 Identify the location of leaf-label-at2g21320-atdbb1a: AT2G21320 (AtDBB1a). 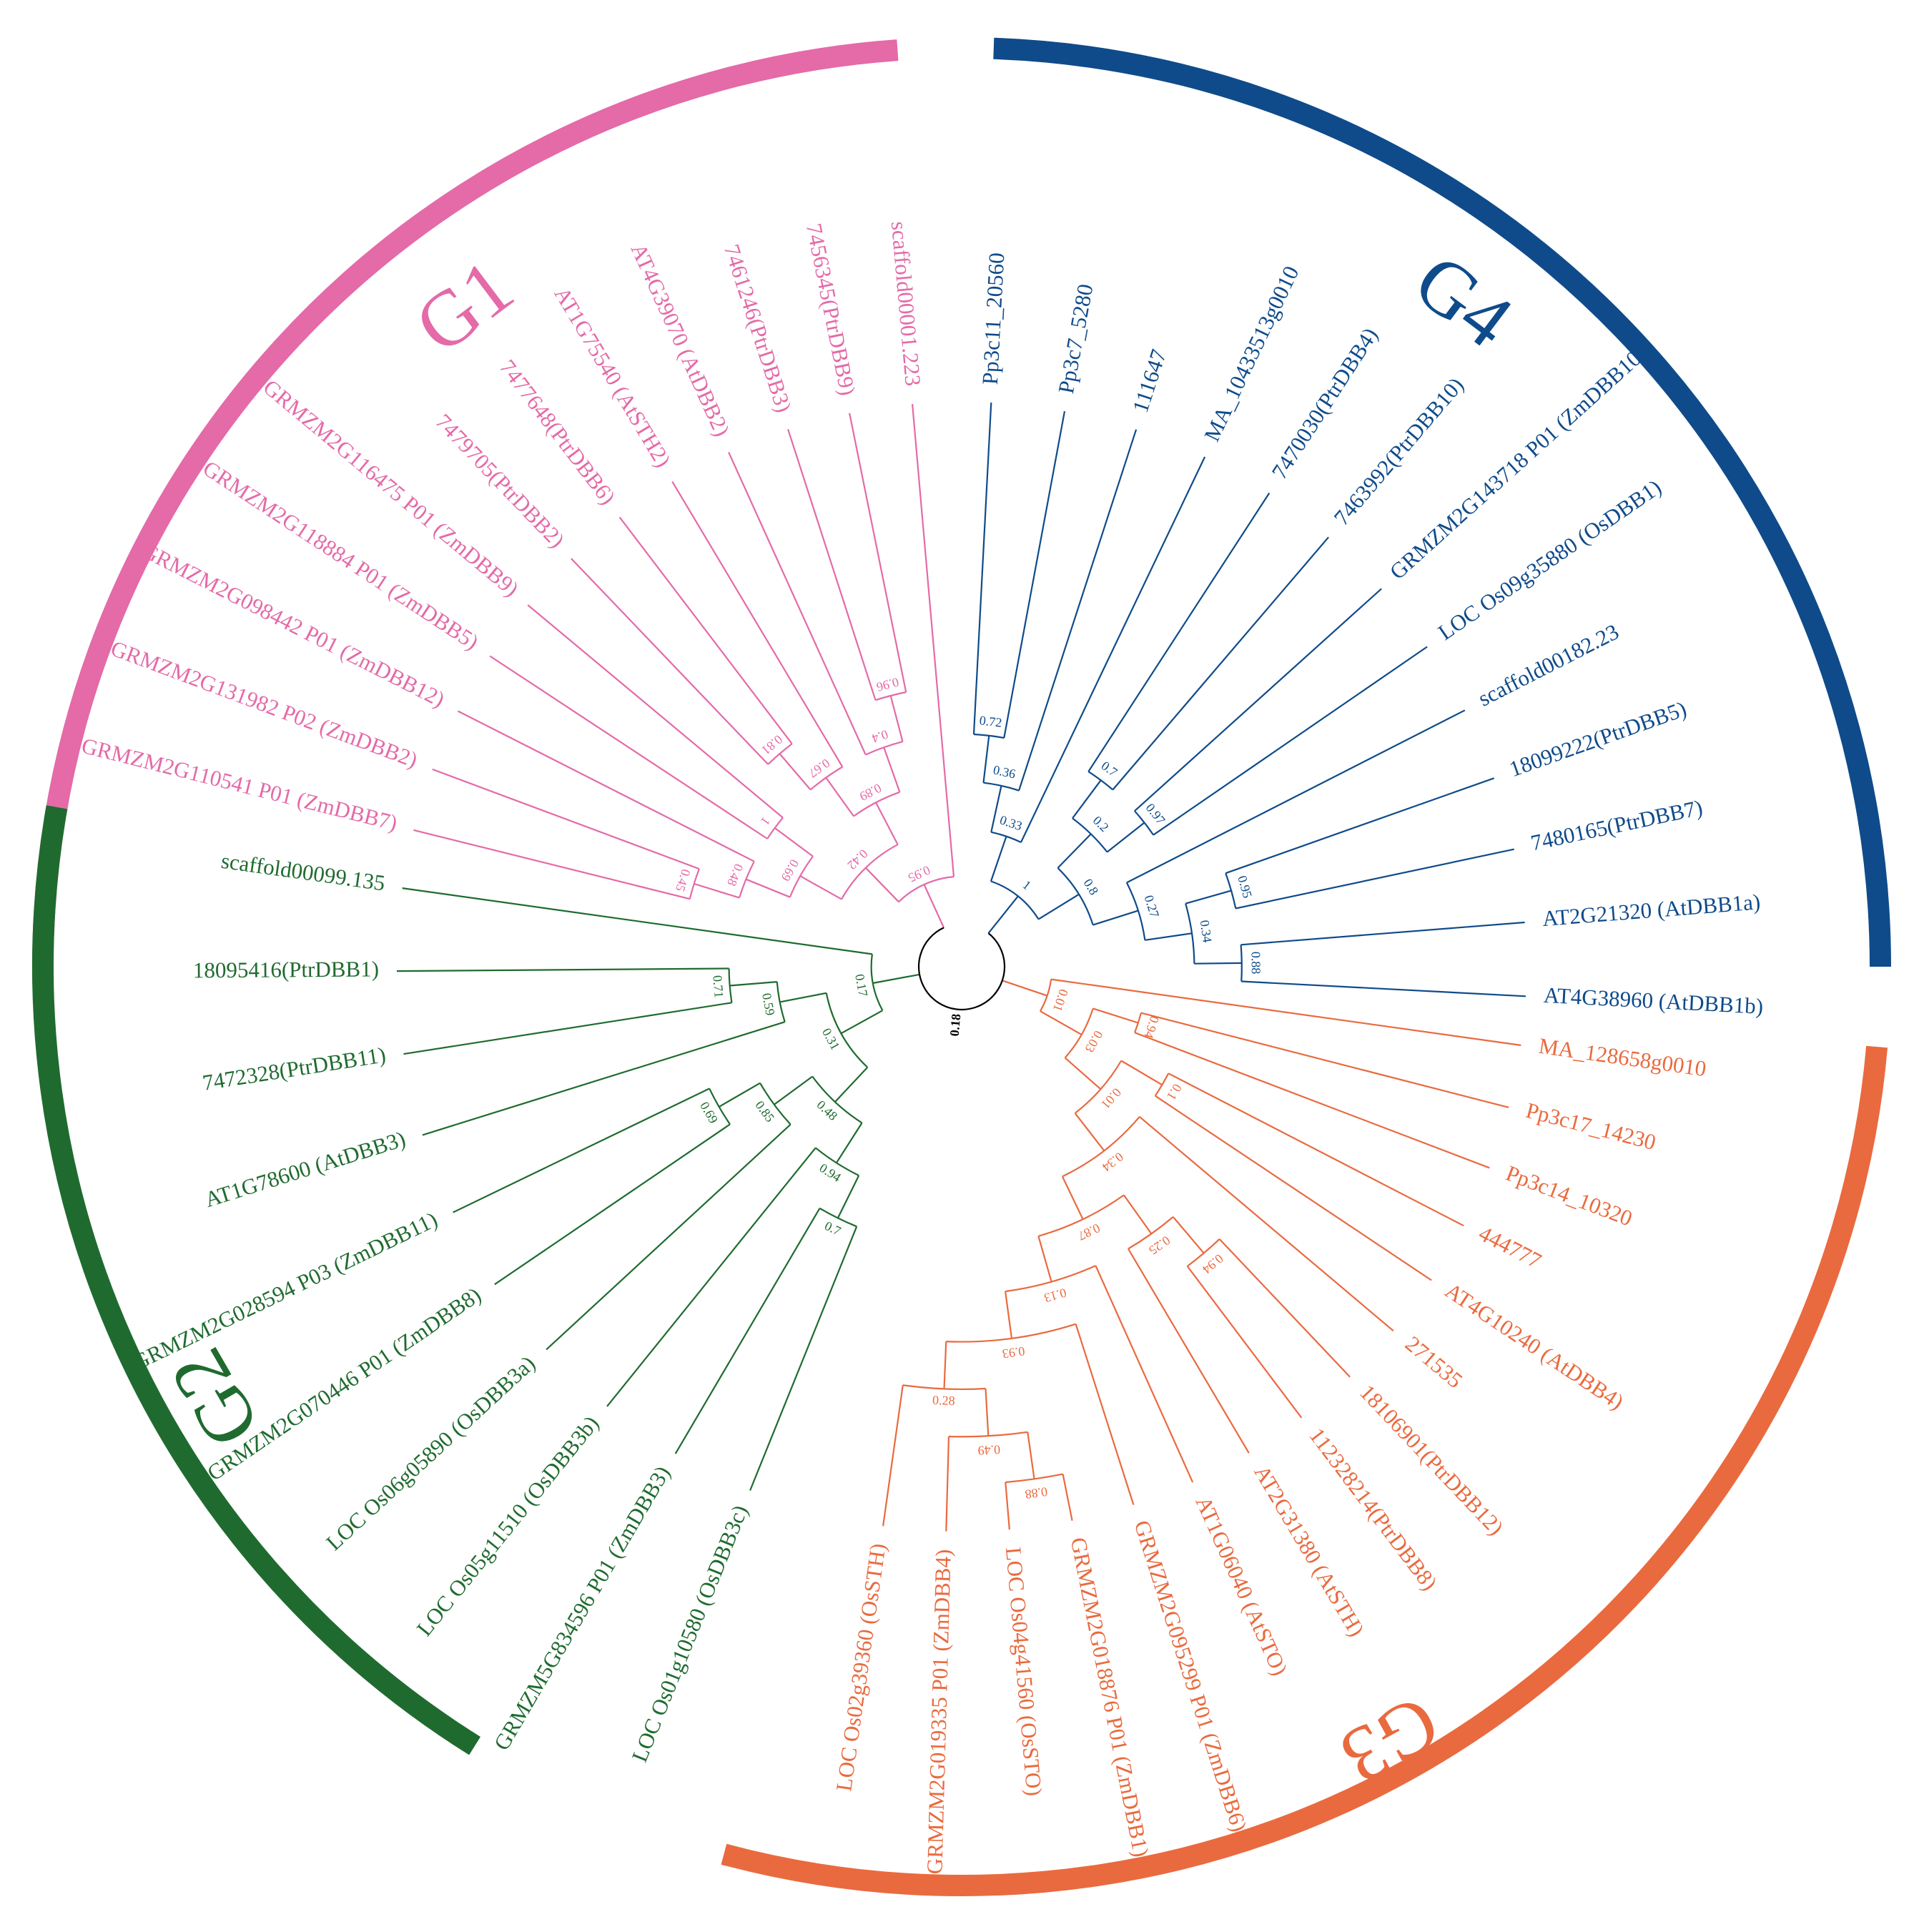
(1651, 910).